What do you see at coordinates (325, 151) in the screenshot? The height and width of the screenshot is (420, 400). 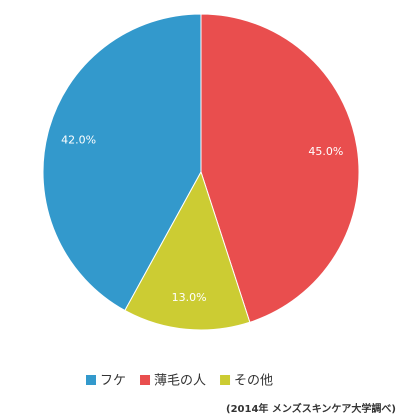 I see `slice-label: 45.0%` at bounding box center [325, 151].